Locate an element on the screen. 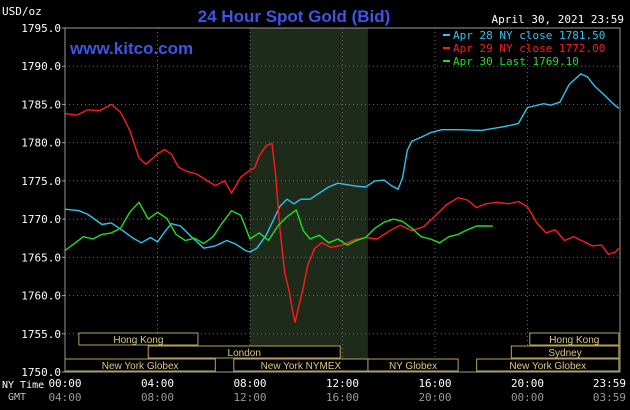 The image size is (630, 410). y-tick-label: 1755.0 is located at coordinates (41, 334).